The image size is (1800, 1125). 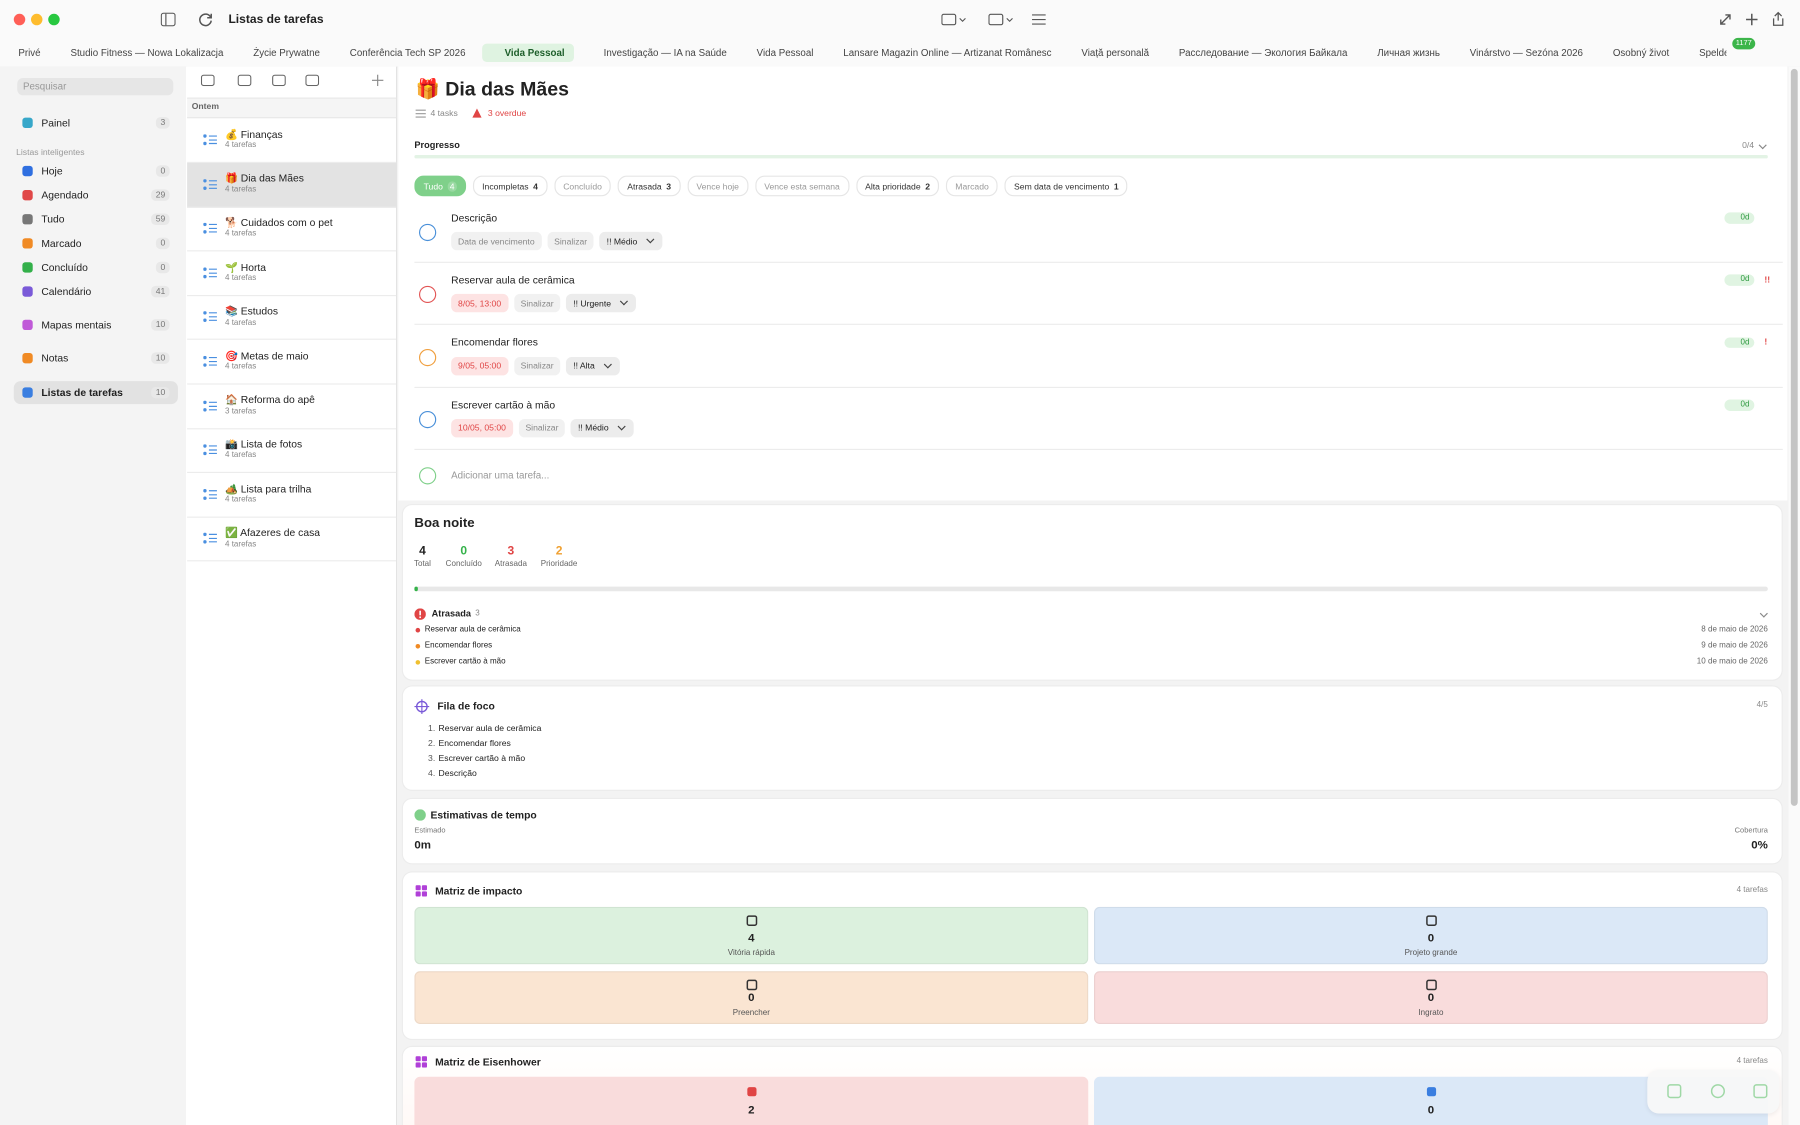 I want to click on eisenhower-quadrant, so click(x=751, y=1100).